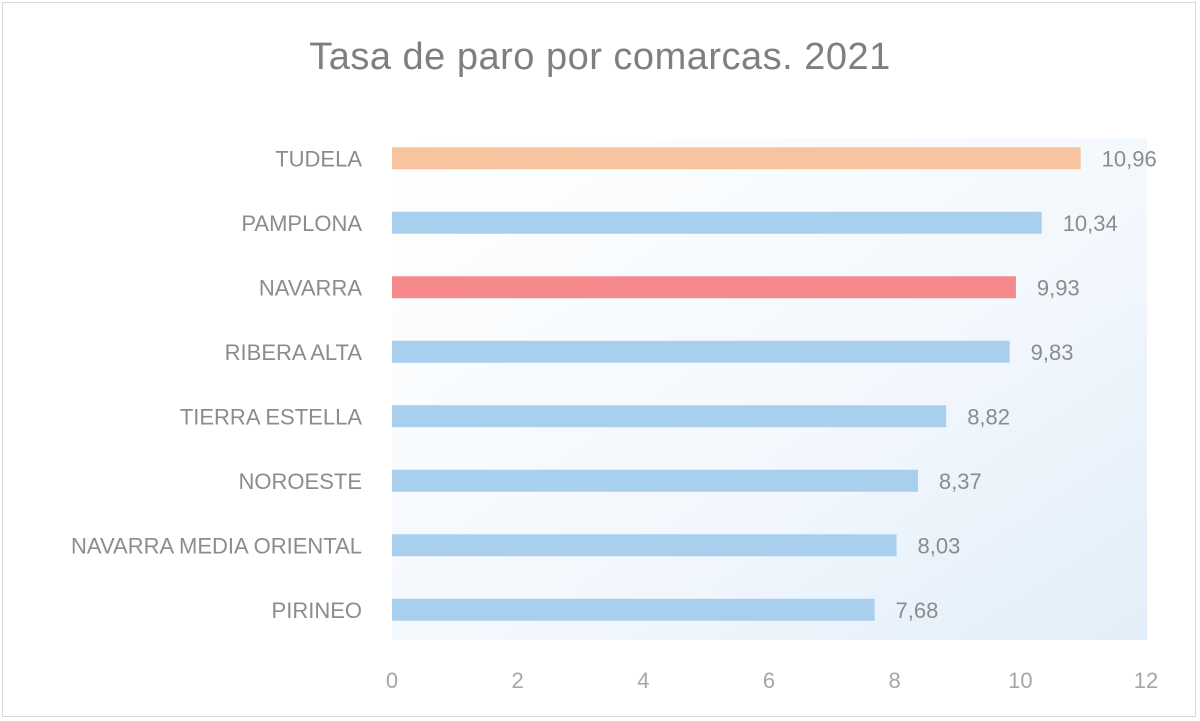 This screenshot has height=721, width=1200. Describe the element at coordinates (704, 287) in the screenshot. I see `bar-navarra` at that location.